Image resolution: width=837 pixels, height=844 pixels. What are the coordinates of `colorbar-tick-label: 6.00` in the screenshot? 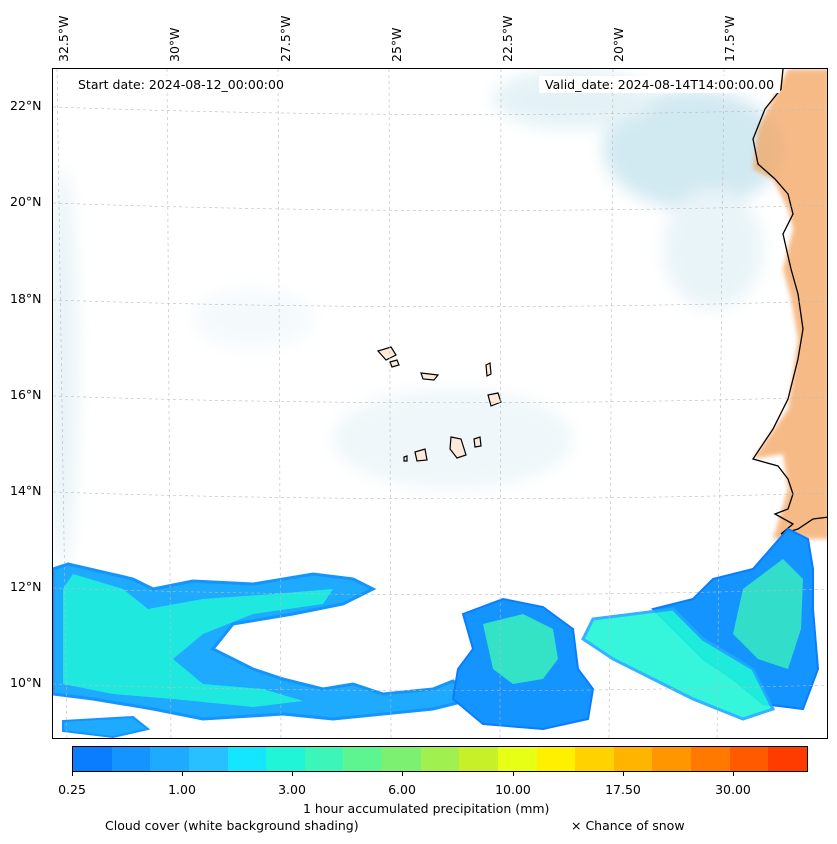 It's located at (402, 789).